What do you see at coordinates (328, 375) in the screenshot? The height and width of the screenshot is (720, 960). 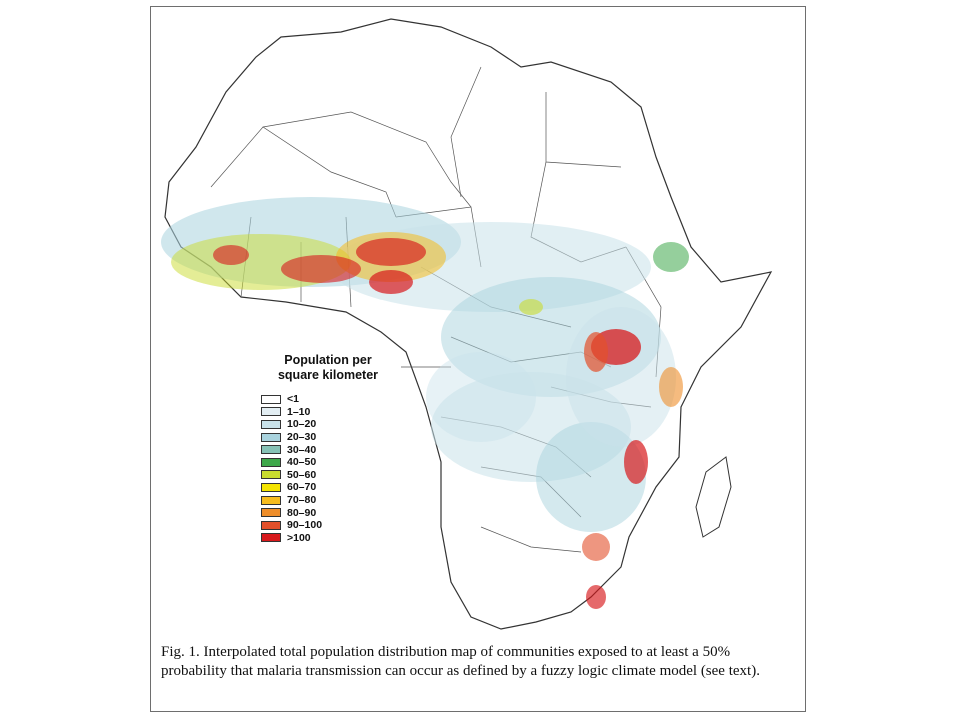 I see `legend-title-line2: square kilometer` at bounding box center [328, 375].